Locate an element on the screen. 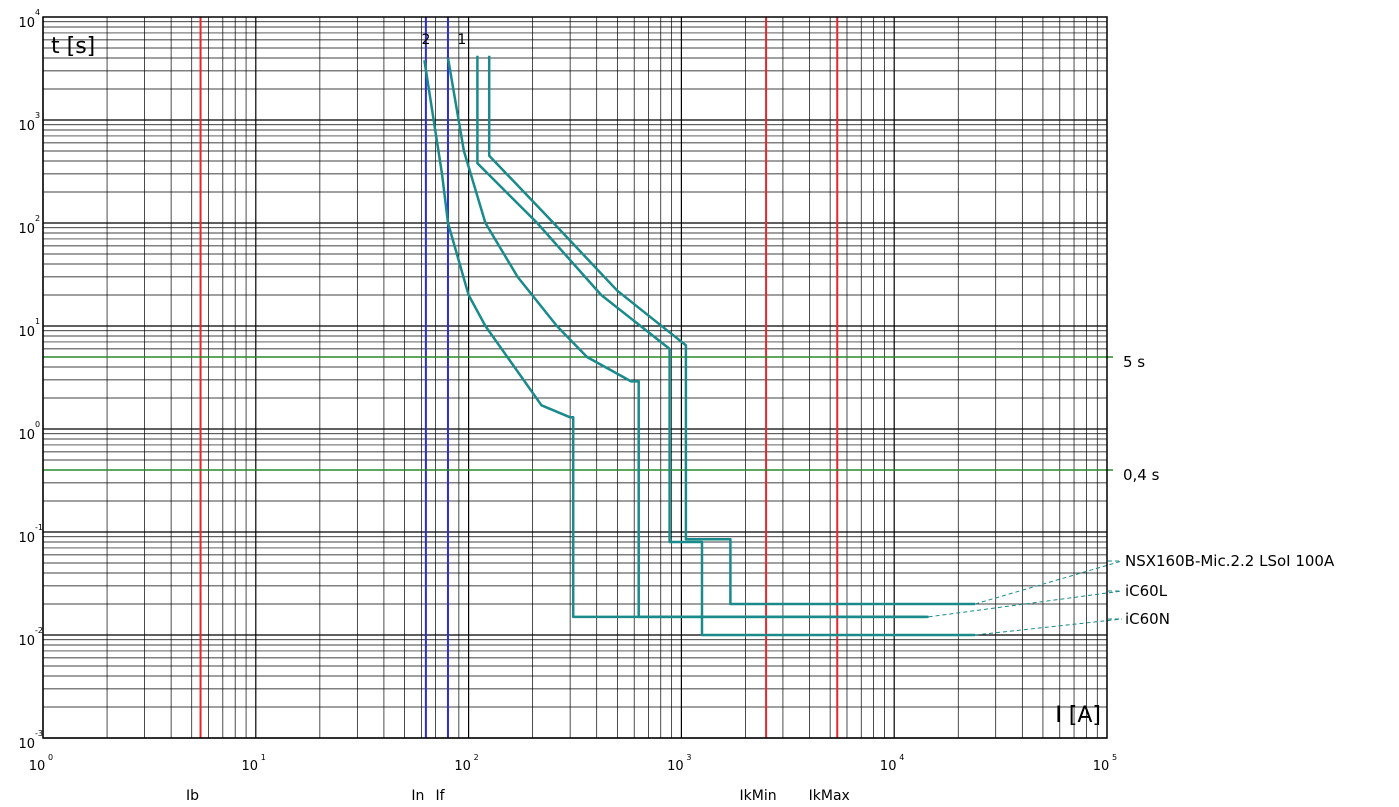 The width and height of the screenshot is (1399, 807). x-tick-exp: 0 is located at coordinates (50, 757).